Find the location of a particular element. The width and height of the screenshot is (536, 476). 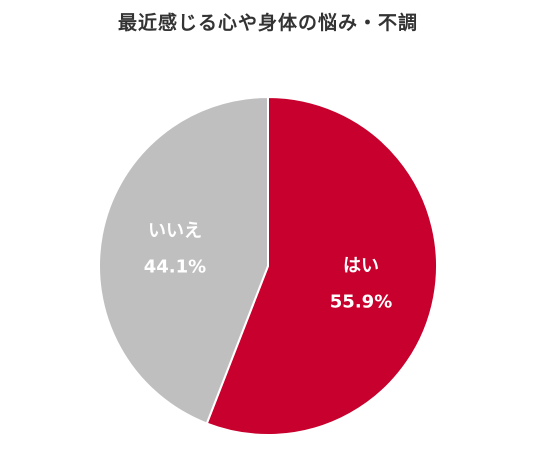

slice-label-1: いいえ is located at coordinates (175, 231).